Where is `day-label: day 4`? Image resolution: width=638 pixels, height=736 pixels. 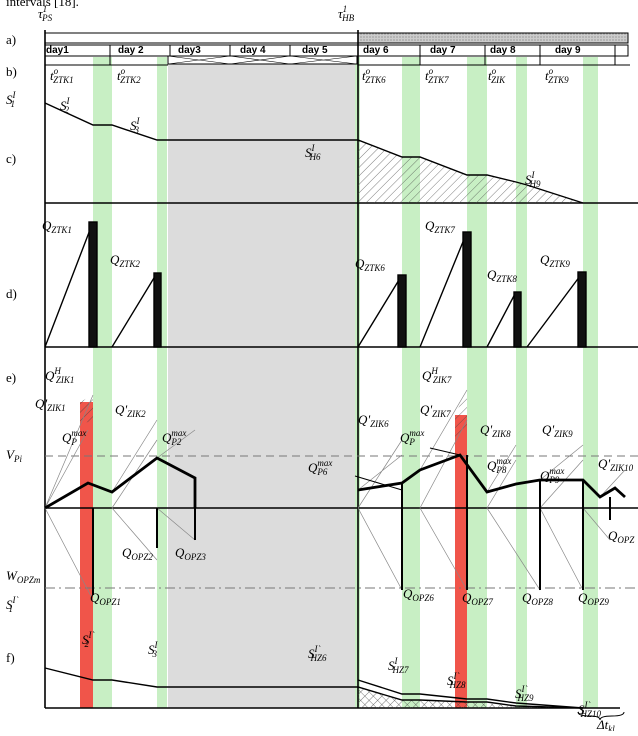
day-label: day 4 is located at coordinates (253, 50).